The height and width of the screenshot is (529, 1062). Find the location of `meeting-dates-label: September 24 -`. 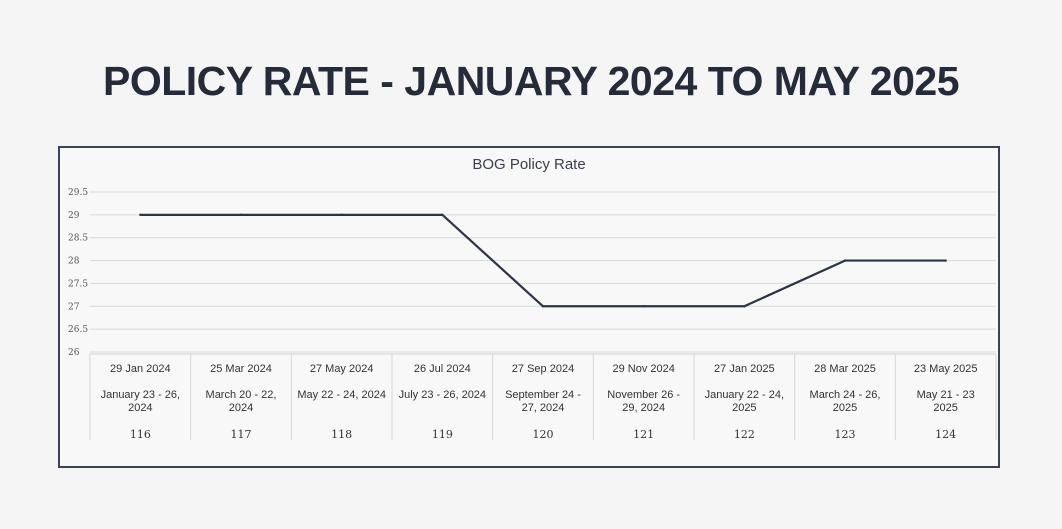

meeting-dates-label: September 24 - is located at coordinates (543, 395).